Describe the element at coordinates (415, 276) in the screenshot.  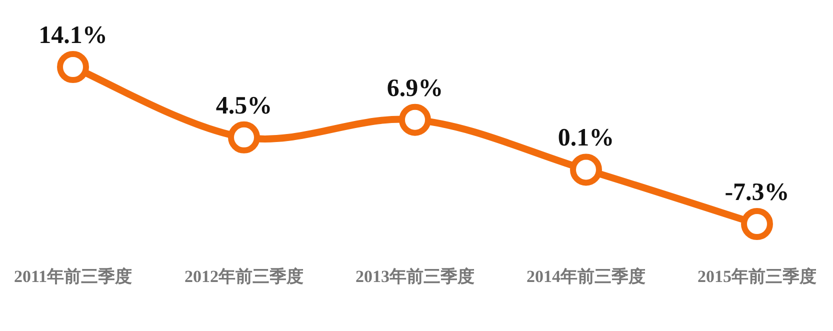
I see `x-tick-label: 2013年前三季度` at that location.